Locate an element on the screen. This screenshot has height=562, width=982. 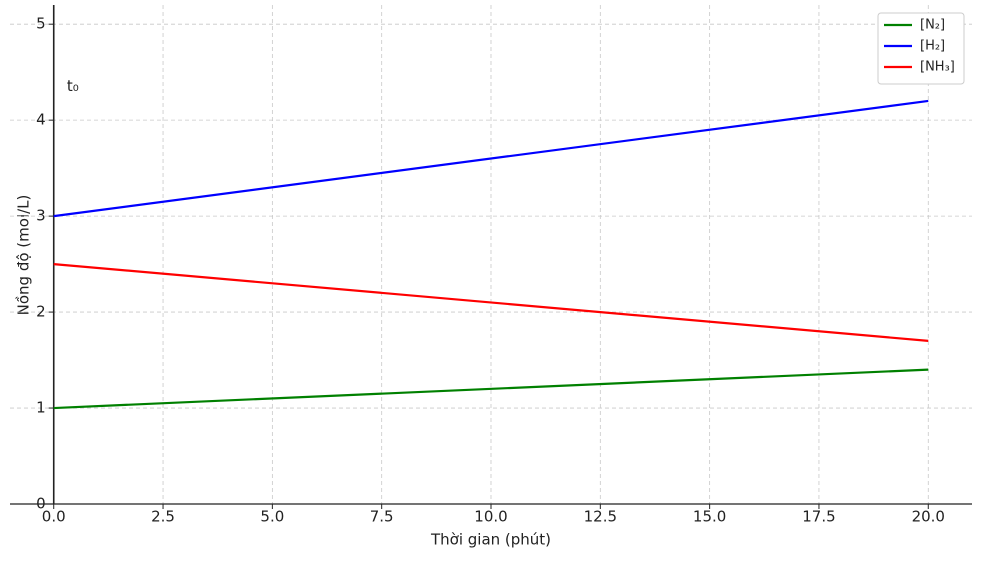
annotation: t₀ is located at coordinates (73, 86).